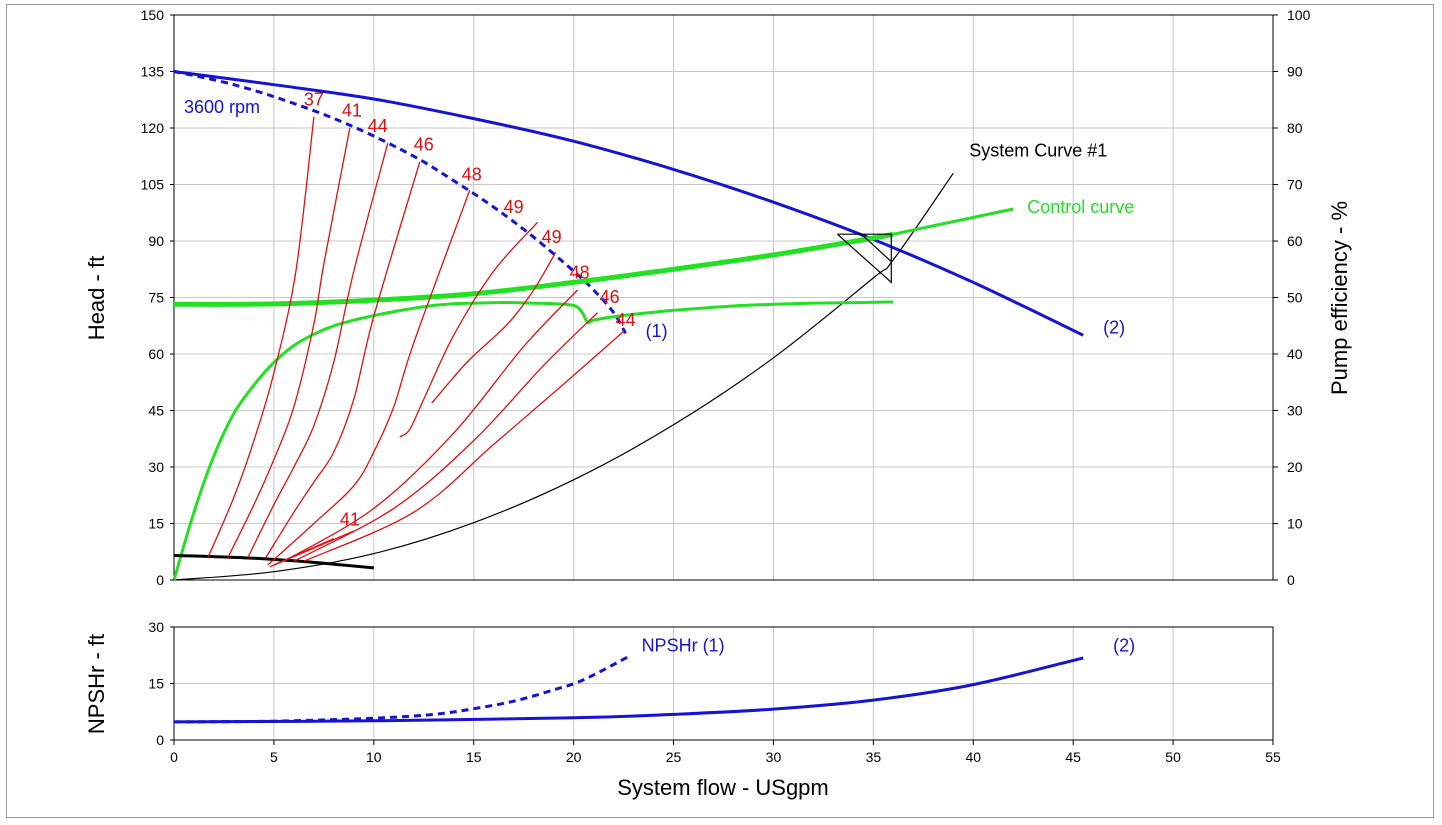 Image resolution: width=1442 pixels, height=825 pixels. What do you see at coordinates (401, 689) in the screenshot?
I see `npshr-1-line` at bounding box center [401, 689].